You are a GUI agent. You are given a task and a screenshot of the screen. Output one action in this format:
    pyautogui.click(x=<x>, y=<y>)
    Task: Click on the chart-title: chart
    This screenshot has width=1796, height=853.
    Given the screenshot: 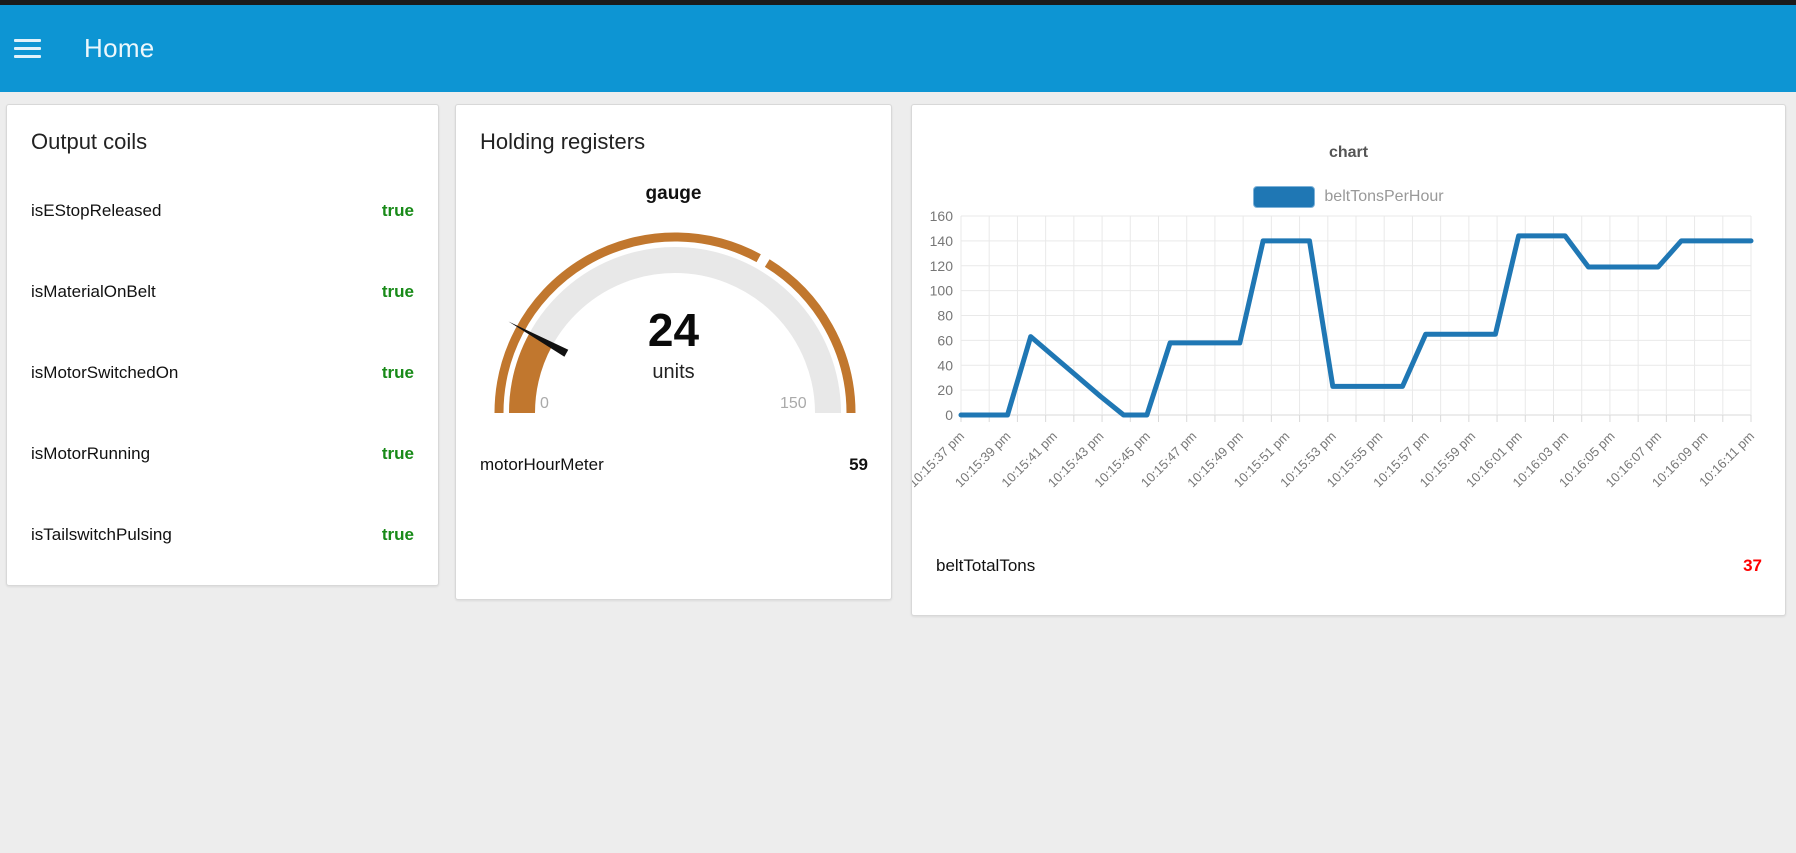 What is the action you would take?
    pyautogui.click(x=1348, y=152)
    